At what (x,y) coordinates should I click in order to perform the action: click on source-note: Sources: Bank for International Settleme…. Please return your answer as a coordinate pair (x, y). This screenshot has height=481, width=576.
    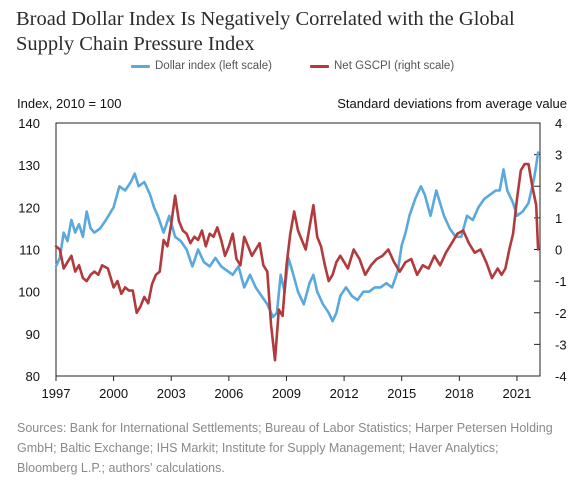
    Looking at the image, I should click on (285, 448).